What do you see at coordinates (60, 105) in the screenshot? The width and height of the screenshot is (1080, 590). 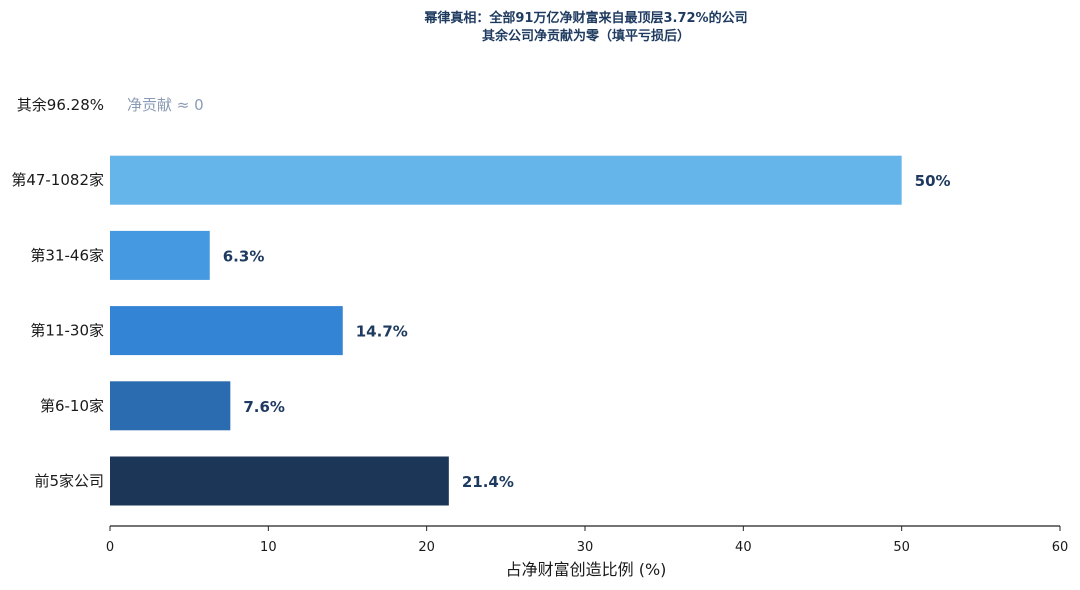 I see `category-label: 其余96.28%` at bounding box center [60, 105].